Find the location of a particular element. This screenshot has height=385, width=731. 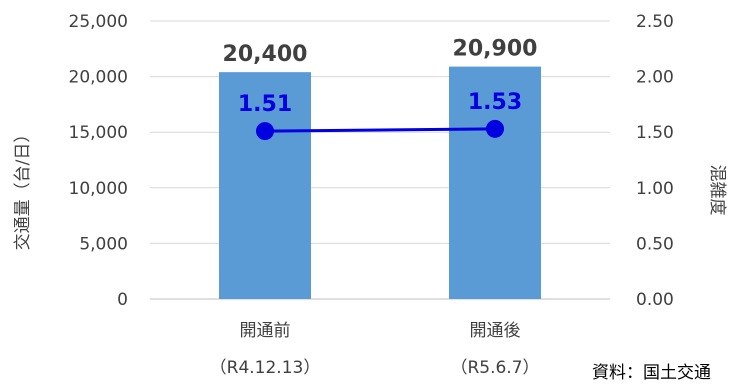

line-series is located at coordinates (380, 130).